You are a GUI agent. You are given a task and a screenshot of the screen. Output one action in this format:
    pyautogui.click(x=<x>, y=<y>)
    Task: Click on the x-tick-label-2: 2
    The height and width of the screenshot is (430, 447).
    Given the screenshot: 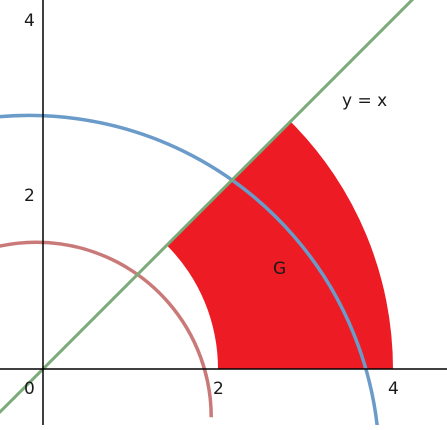 What is the action you would take?
    pyautogui.click(x=218, y=389)
    